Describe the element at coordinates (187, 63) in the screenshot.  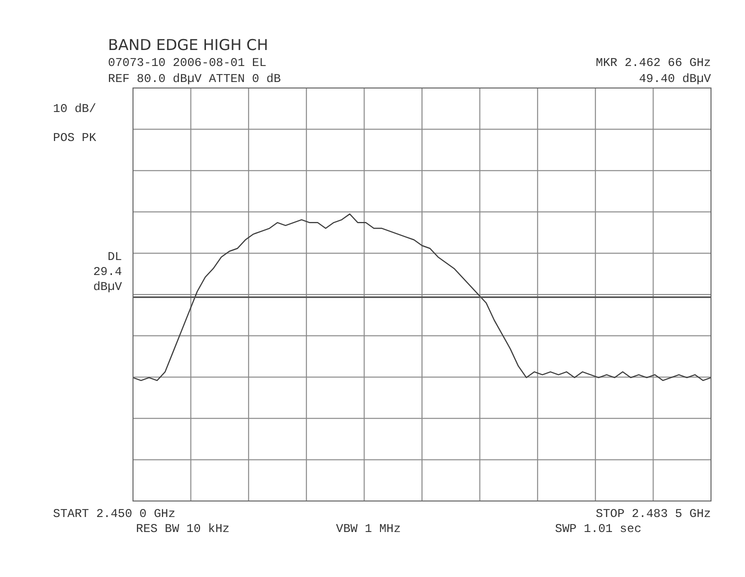
I see `text: 07073-10 2006-08-01 EL` at that location.